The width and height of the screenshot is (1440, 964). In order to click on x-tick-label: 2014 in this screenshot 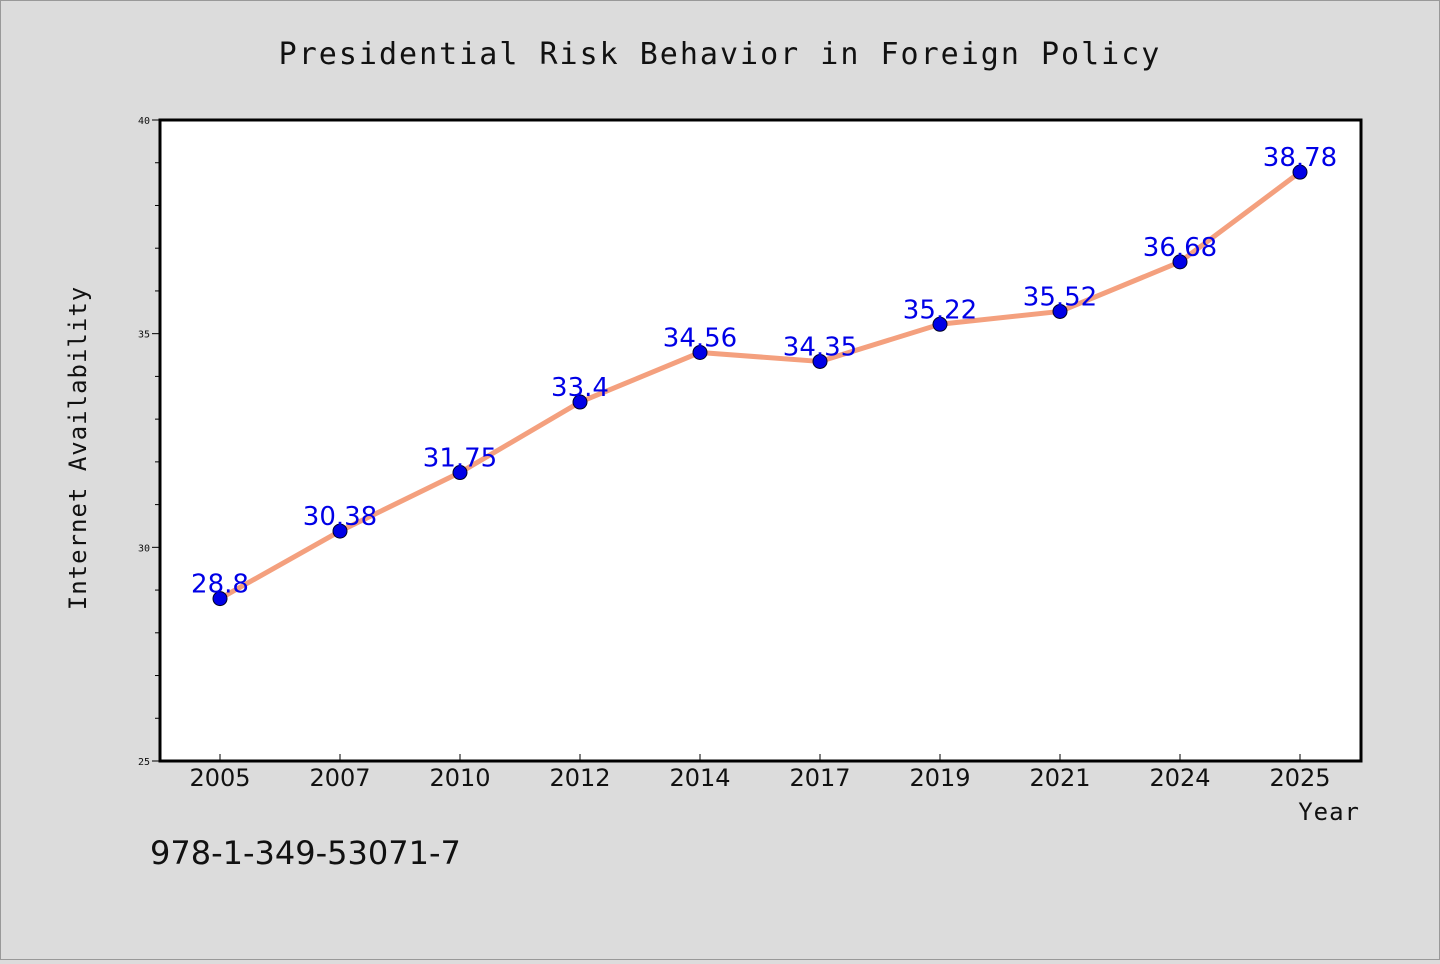, I will do `click(699, 778)`.